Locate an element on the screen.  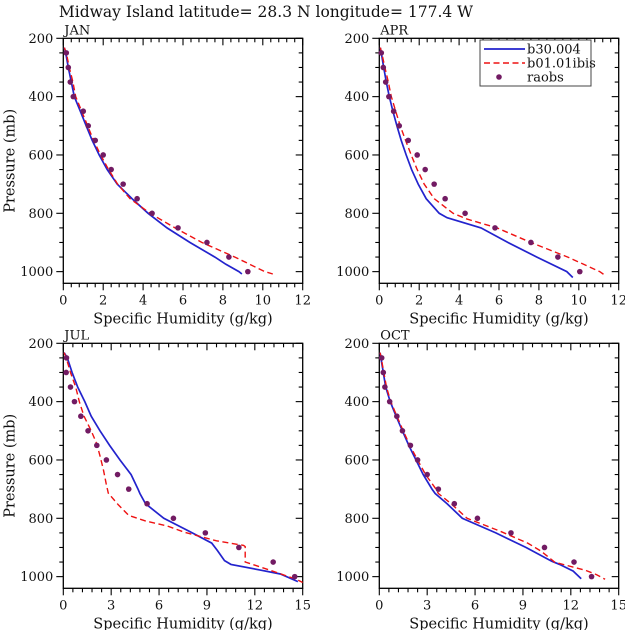
legend-entry-label: b01.01ibis is located at coordinates (561, 64).